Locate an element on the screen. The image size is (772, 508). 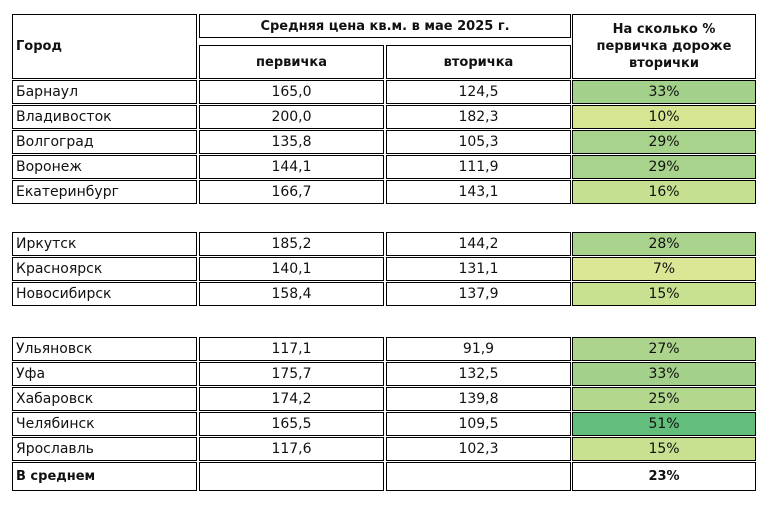
secondary-cell: 182,3 is located at coordinates (478, 117).